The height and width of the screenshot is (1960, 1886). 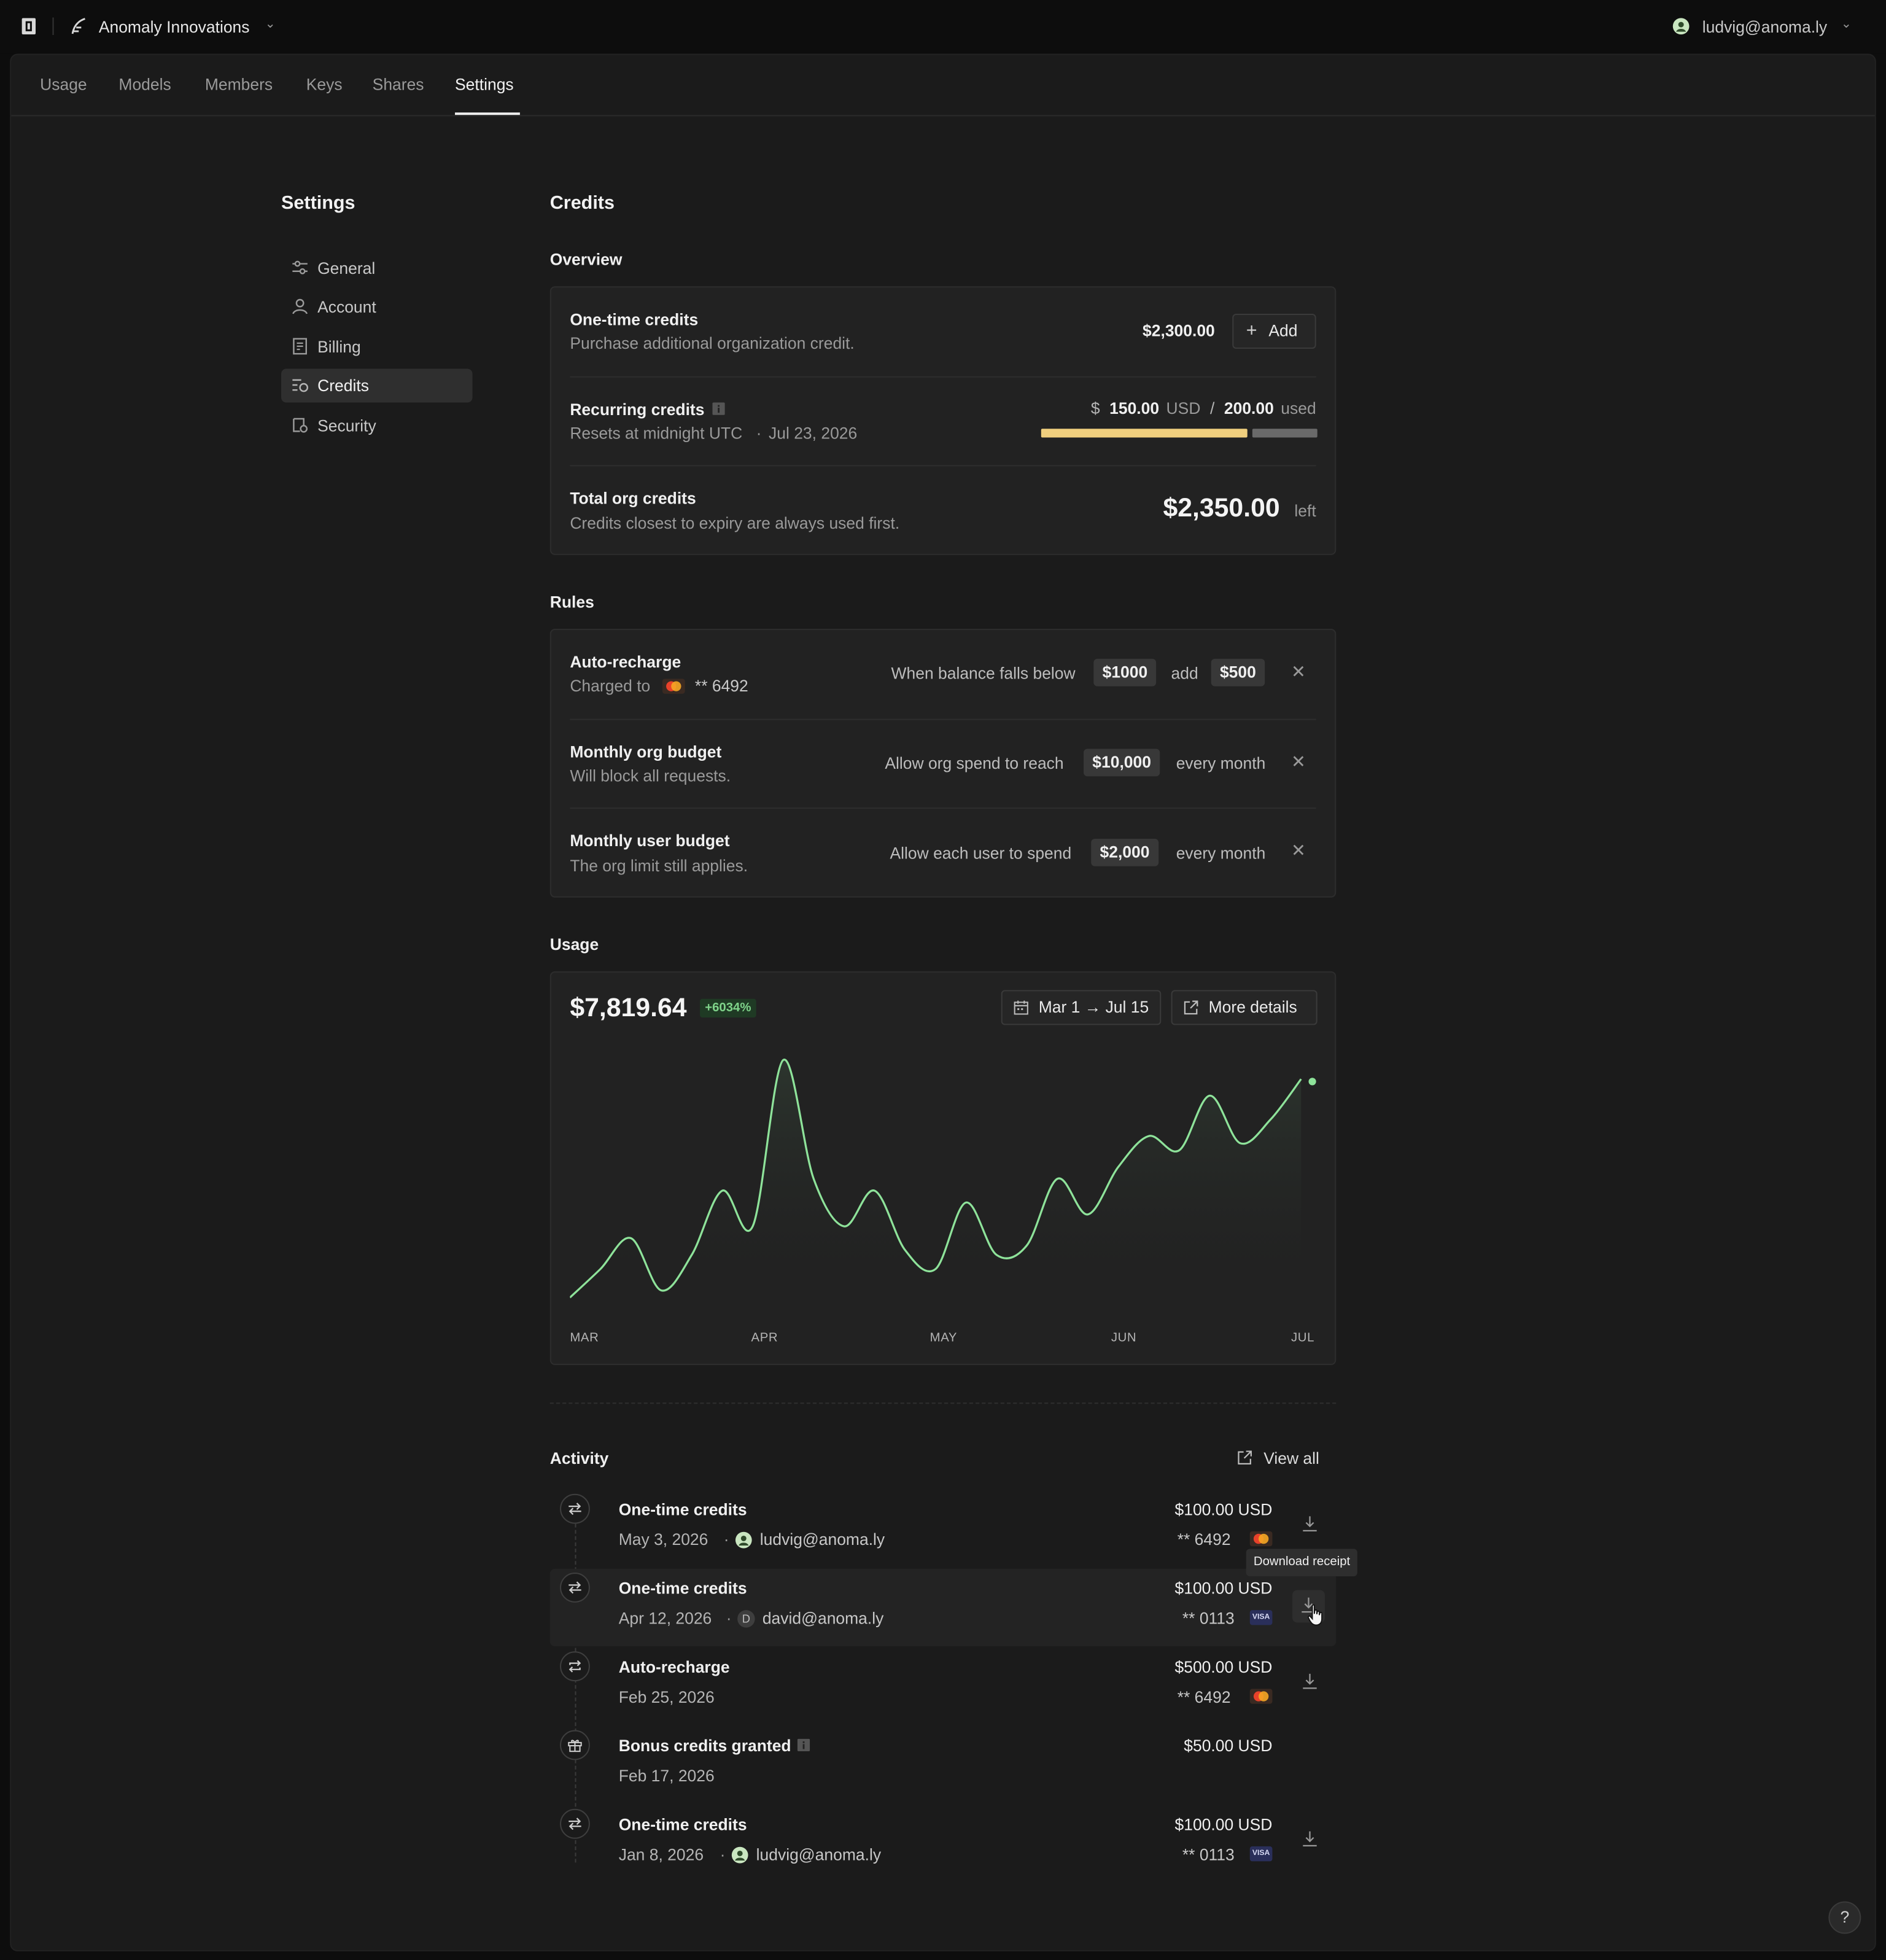 I want to click on tab-usage: Usage, so click(x=63, y=84).